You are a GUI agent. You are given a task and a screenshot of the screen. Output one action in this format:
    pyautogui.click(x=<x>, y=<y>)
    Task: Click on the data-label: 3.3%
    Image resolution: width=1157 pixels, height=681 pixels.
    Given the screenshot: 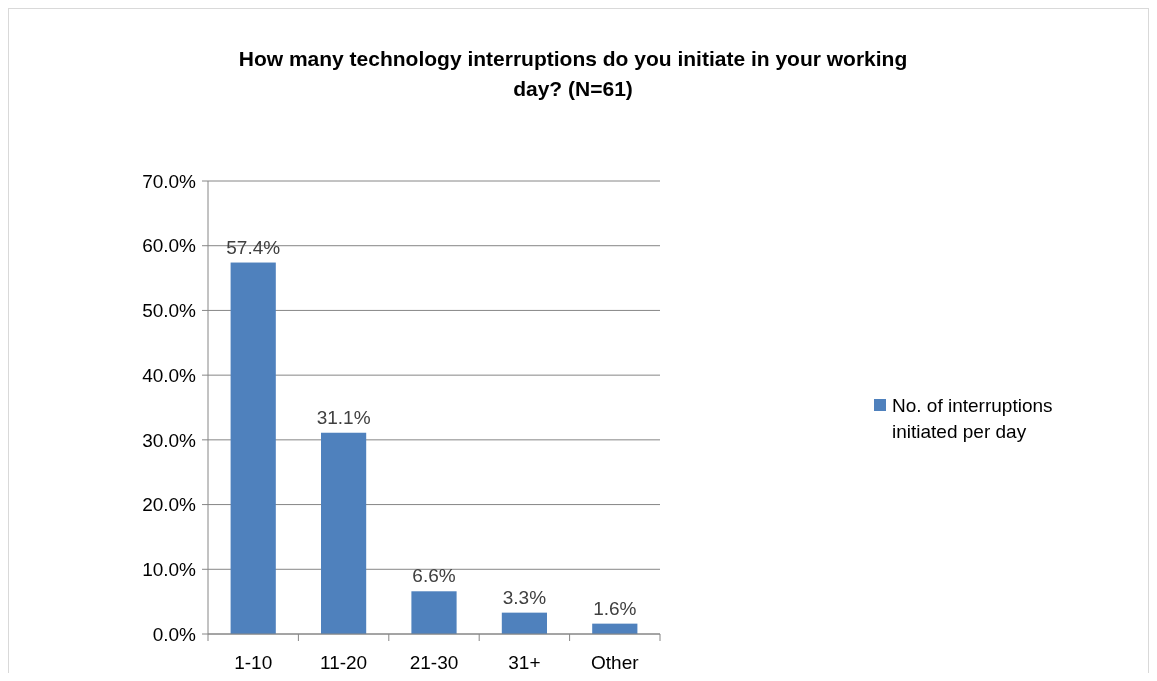 What is the action you would take?
    pyautogui.click(x=524, y=597)
    